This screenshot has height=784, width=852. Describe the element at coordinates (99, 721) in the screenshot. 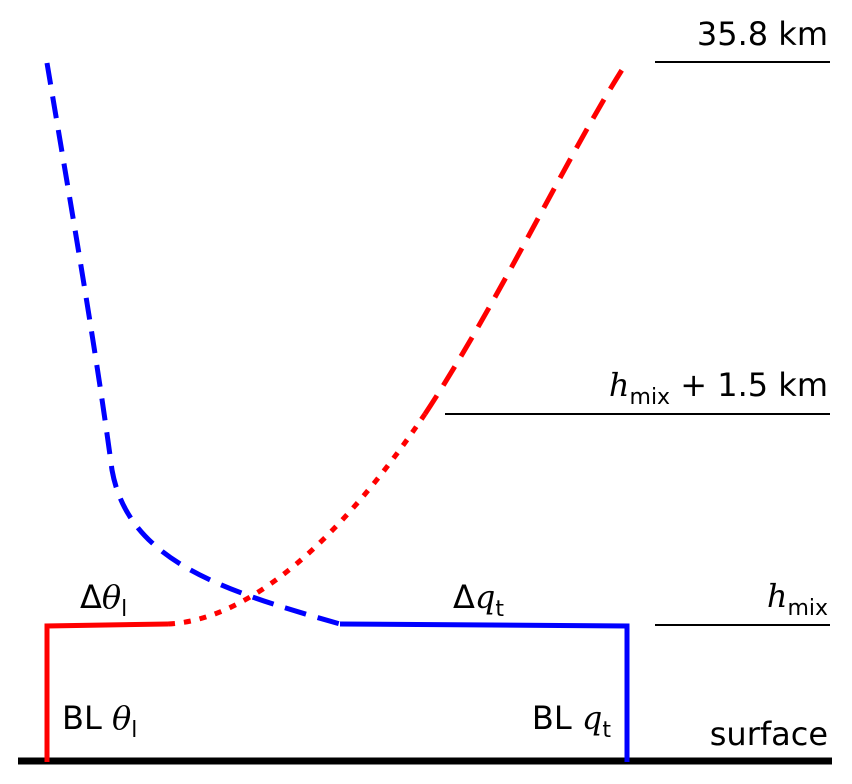

I see `bl-theta-label: BL θl` at that location.